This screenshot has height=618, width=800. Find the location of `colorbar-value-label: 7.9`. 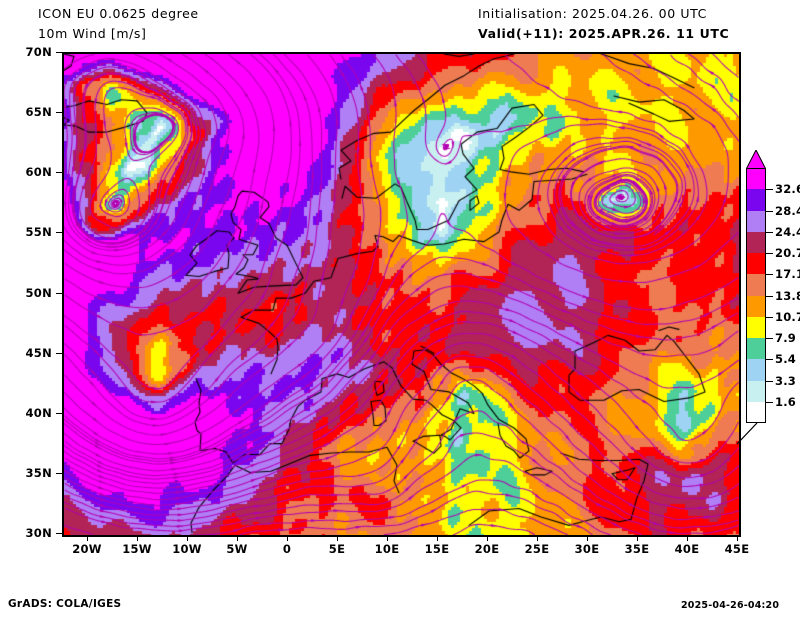

colorbar-value-label: 7.9 is located at coordinates (785, 338).